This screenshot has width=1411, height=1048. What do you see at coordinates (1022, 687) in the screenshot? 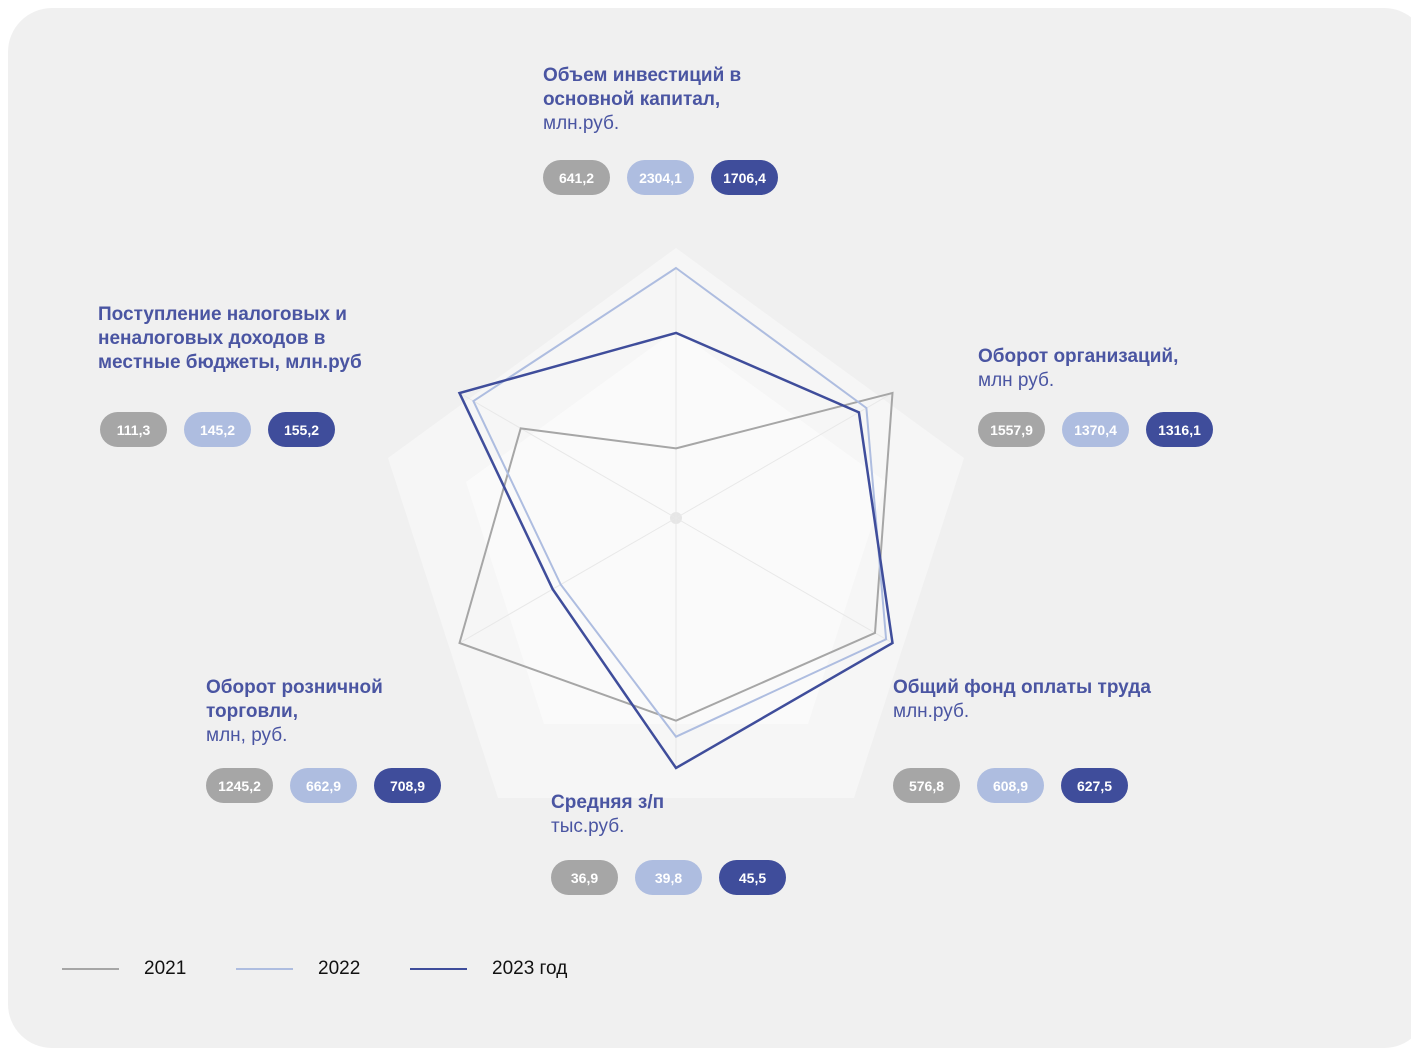
I see `axis-title: Общий фонд оплаты труда` at bounding box center [1022, 687].